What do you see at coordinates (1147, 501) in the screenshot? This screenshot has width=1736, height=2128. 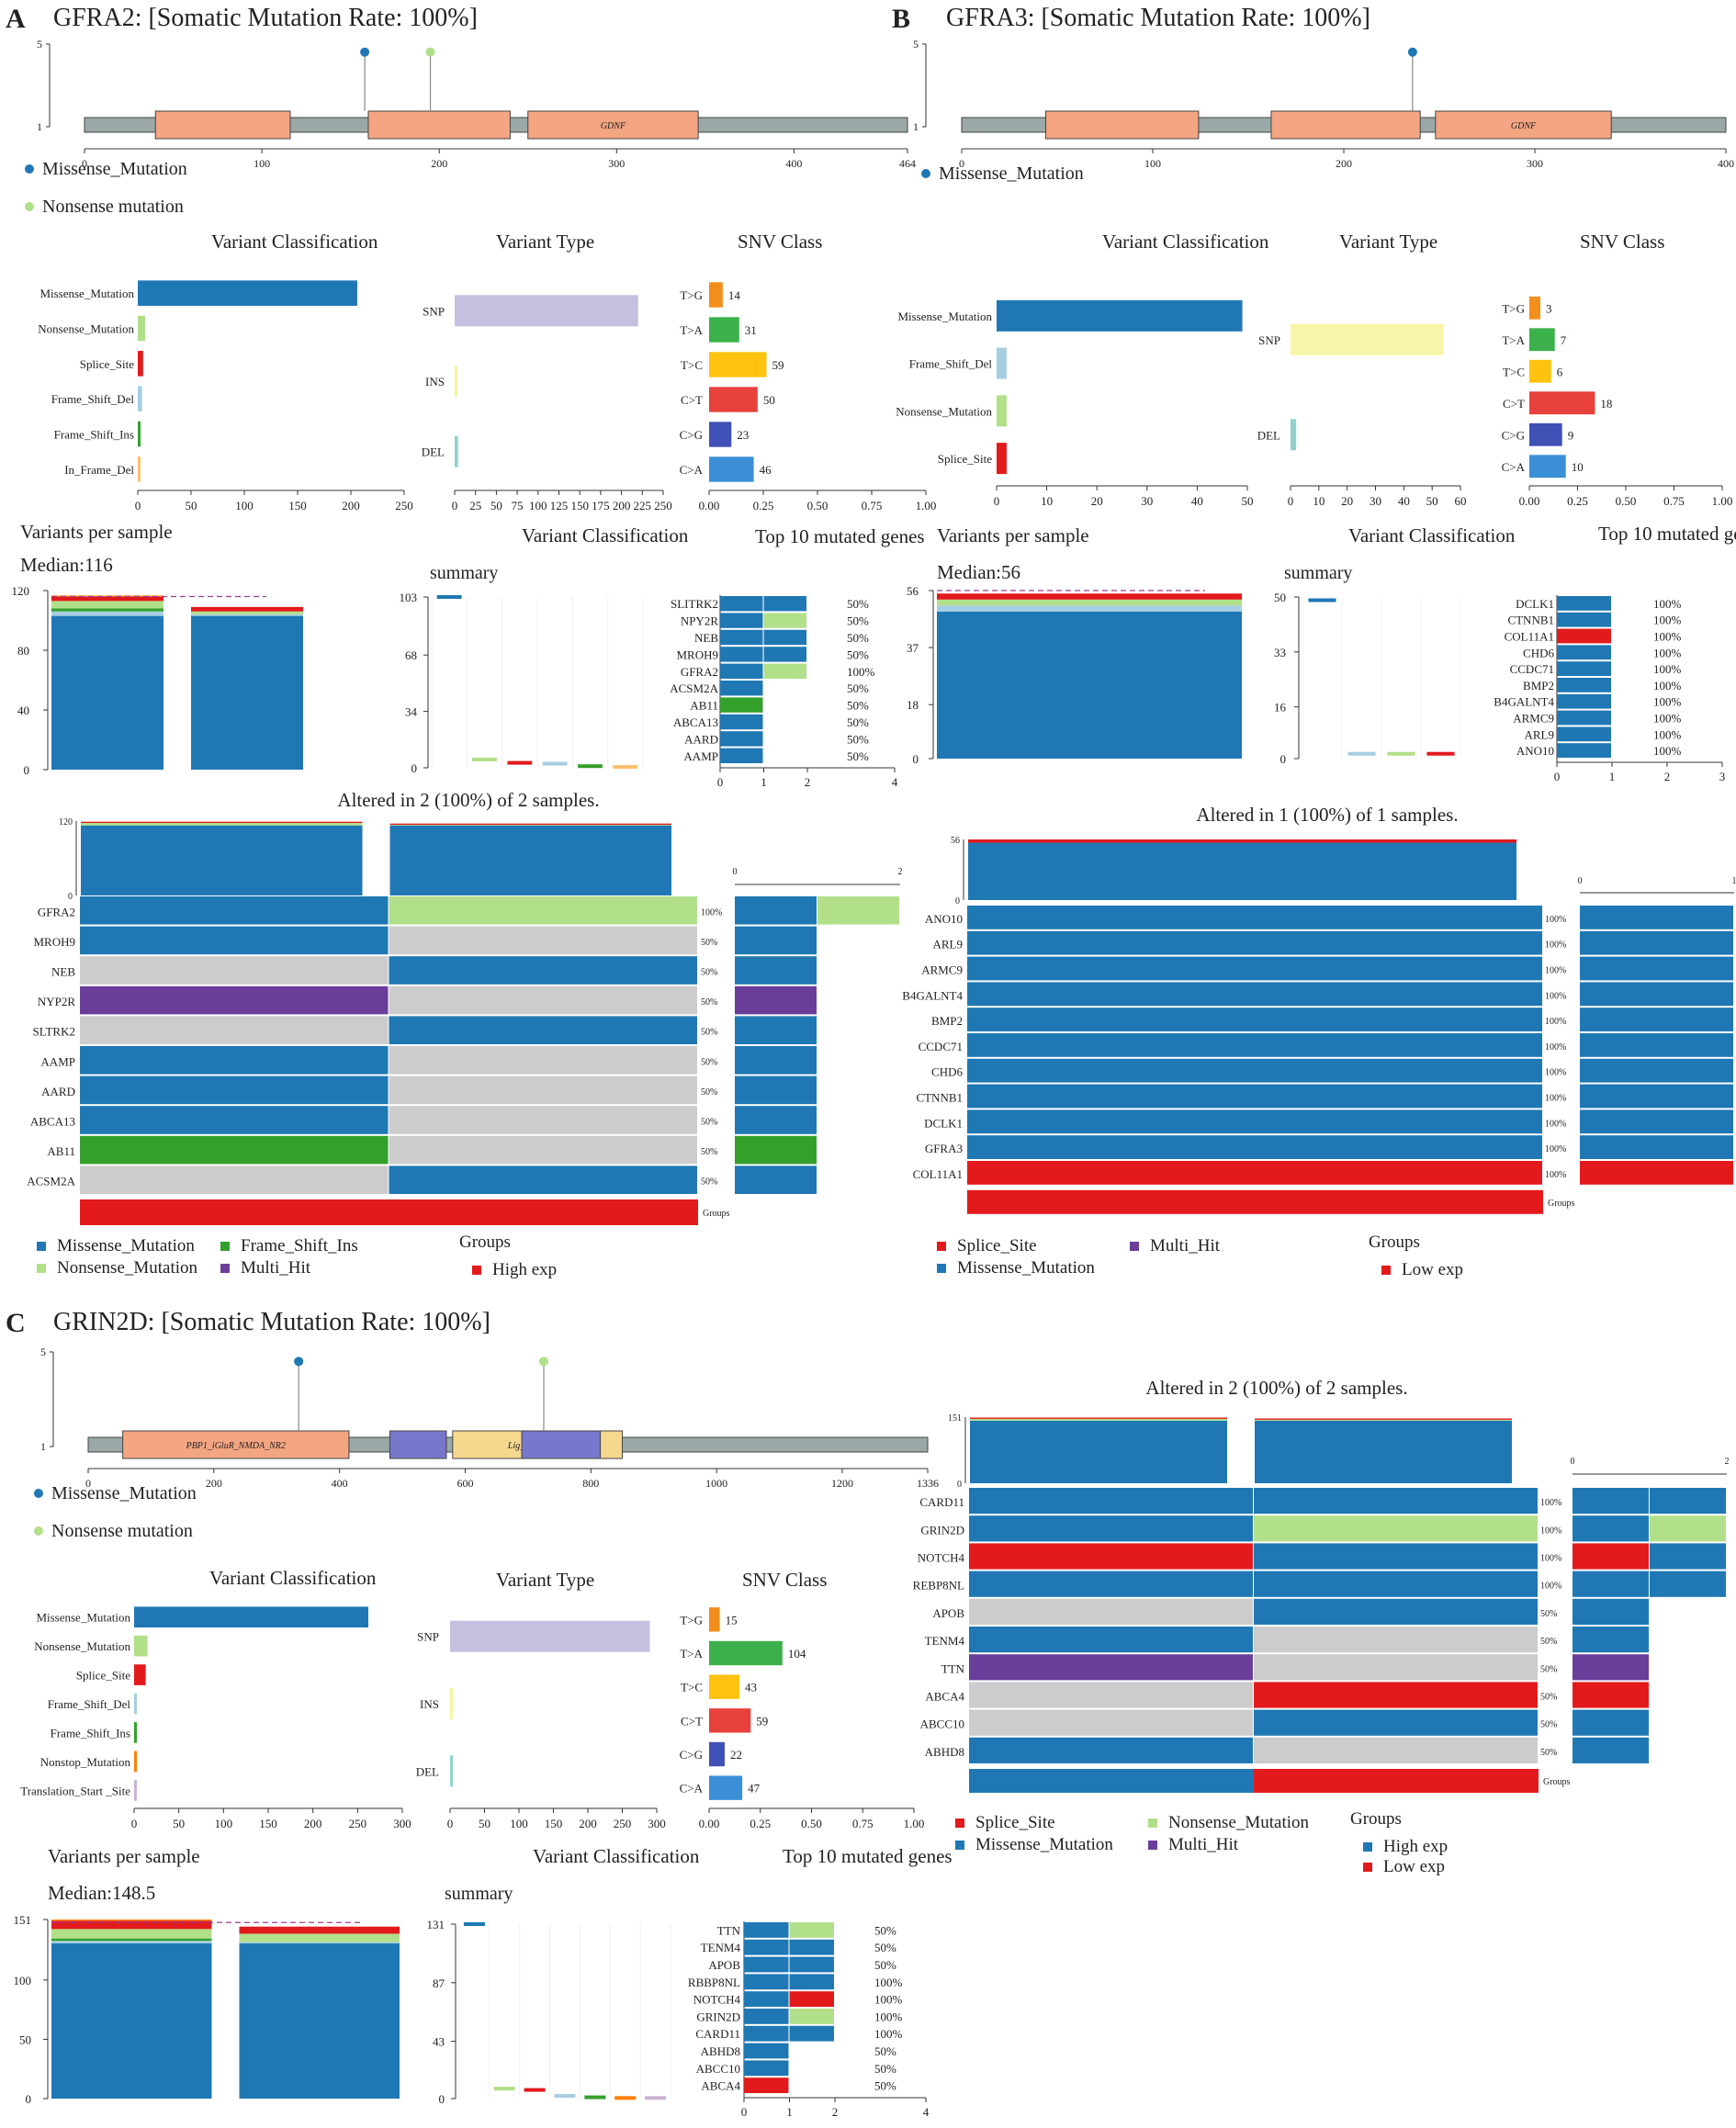 I see `x-tick-label: 30` at bounding box center [1147, 501].